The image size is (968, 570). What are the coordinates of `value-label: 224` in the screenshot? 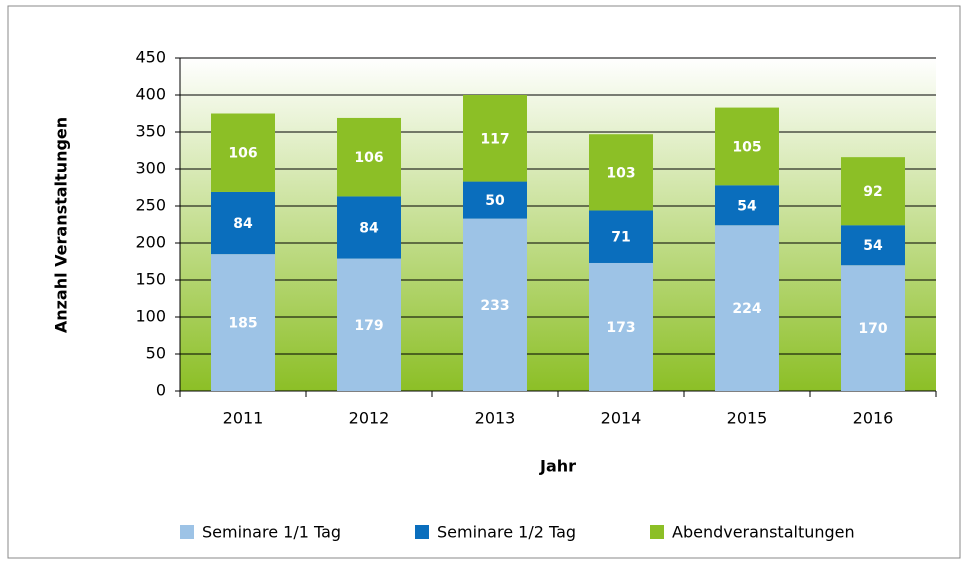 It's located at (746, 309).